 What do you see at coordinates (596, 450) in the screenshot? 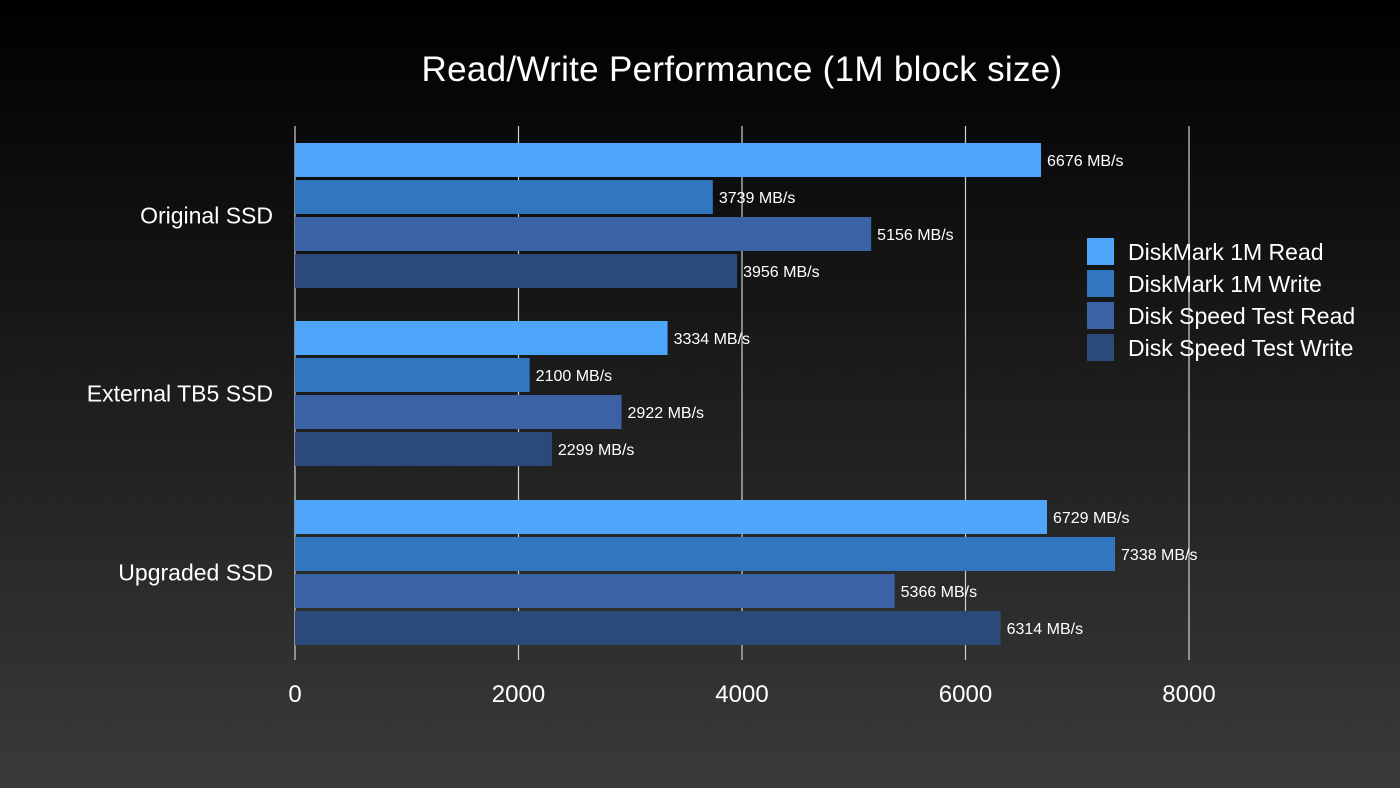
I see `bar-value-label-1-3: 2299 MB/s` at bounding box center [596, 450].